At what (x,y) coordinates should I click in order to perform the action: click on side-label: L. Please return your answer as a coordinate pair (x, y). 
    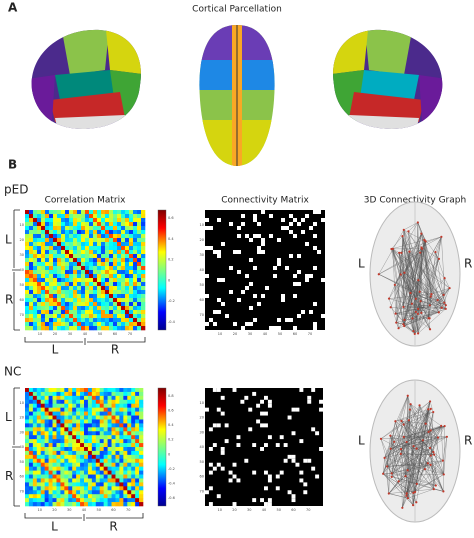
    Looking at the image, I should click on (8, 417).